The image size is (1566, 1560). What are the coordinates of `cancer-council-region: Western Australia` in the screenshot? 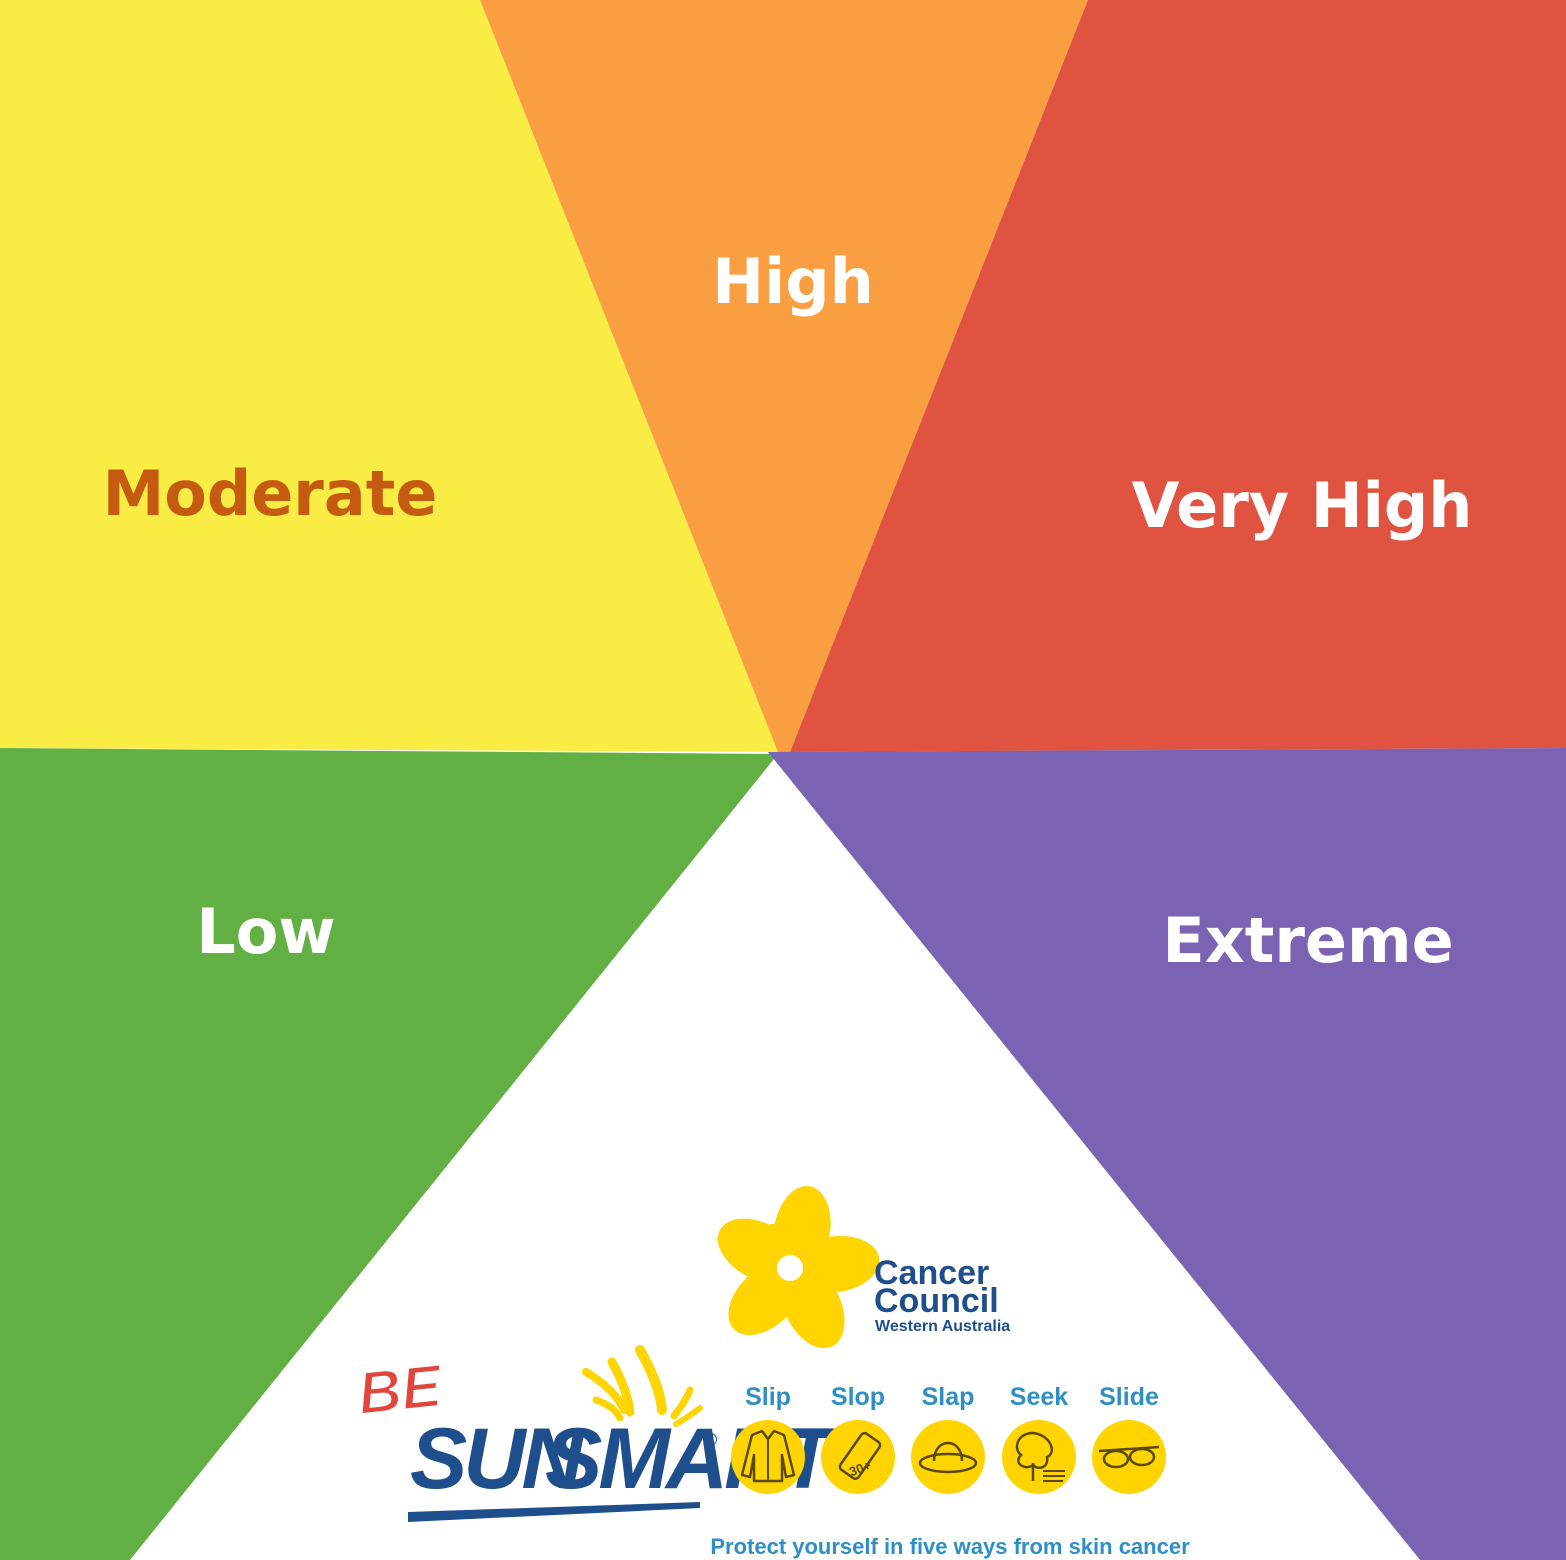 It's located at (942, 1326).